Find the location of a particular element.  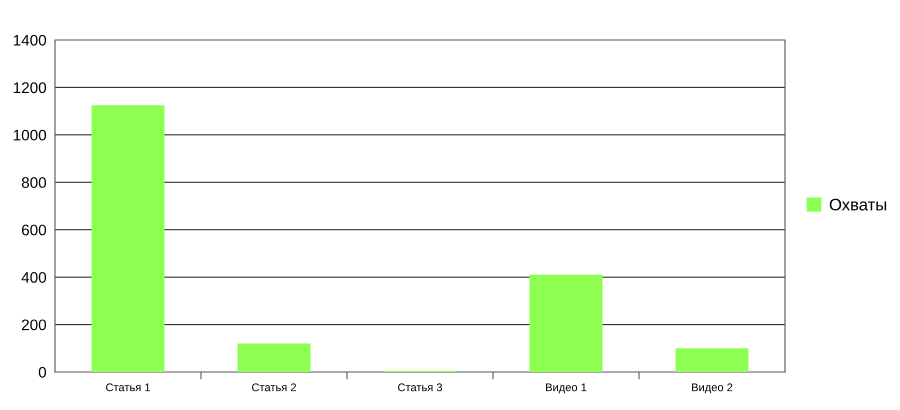

x-tick-label: Статья 3 is located at coordinates (420, 387).